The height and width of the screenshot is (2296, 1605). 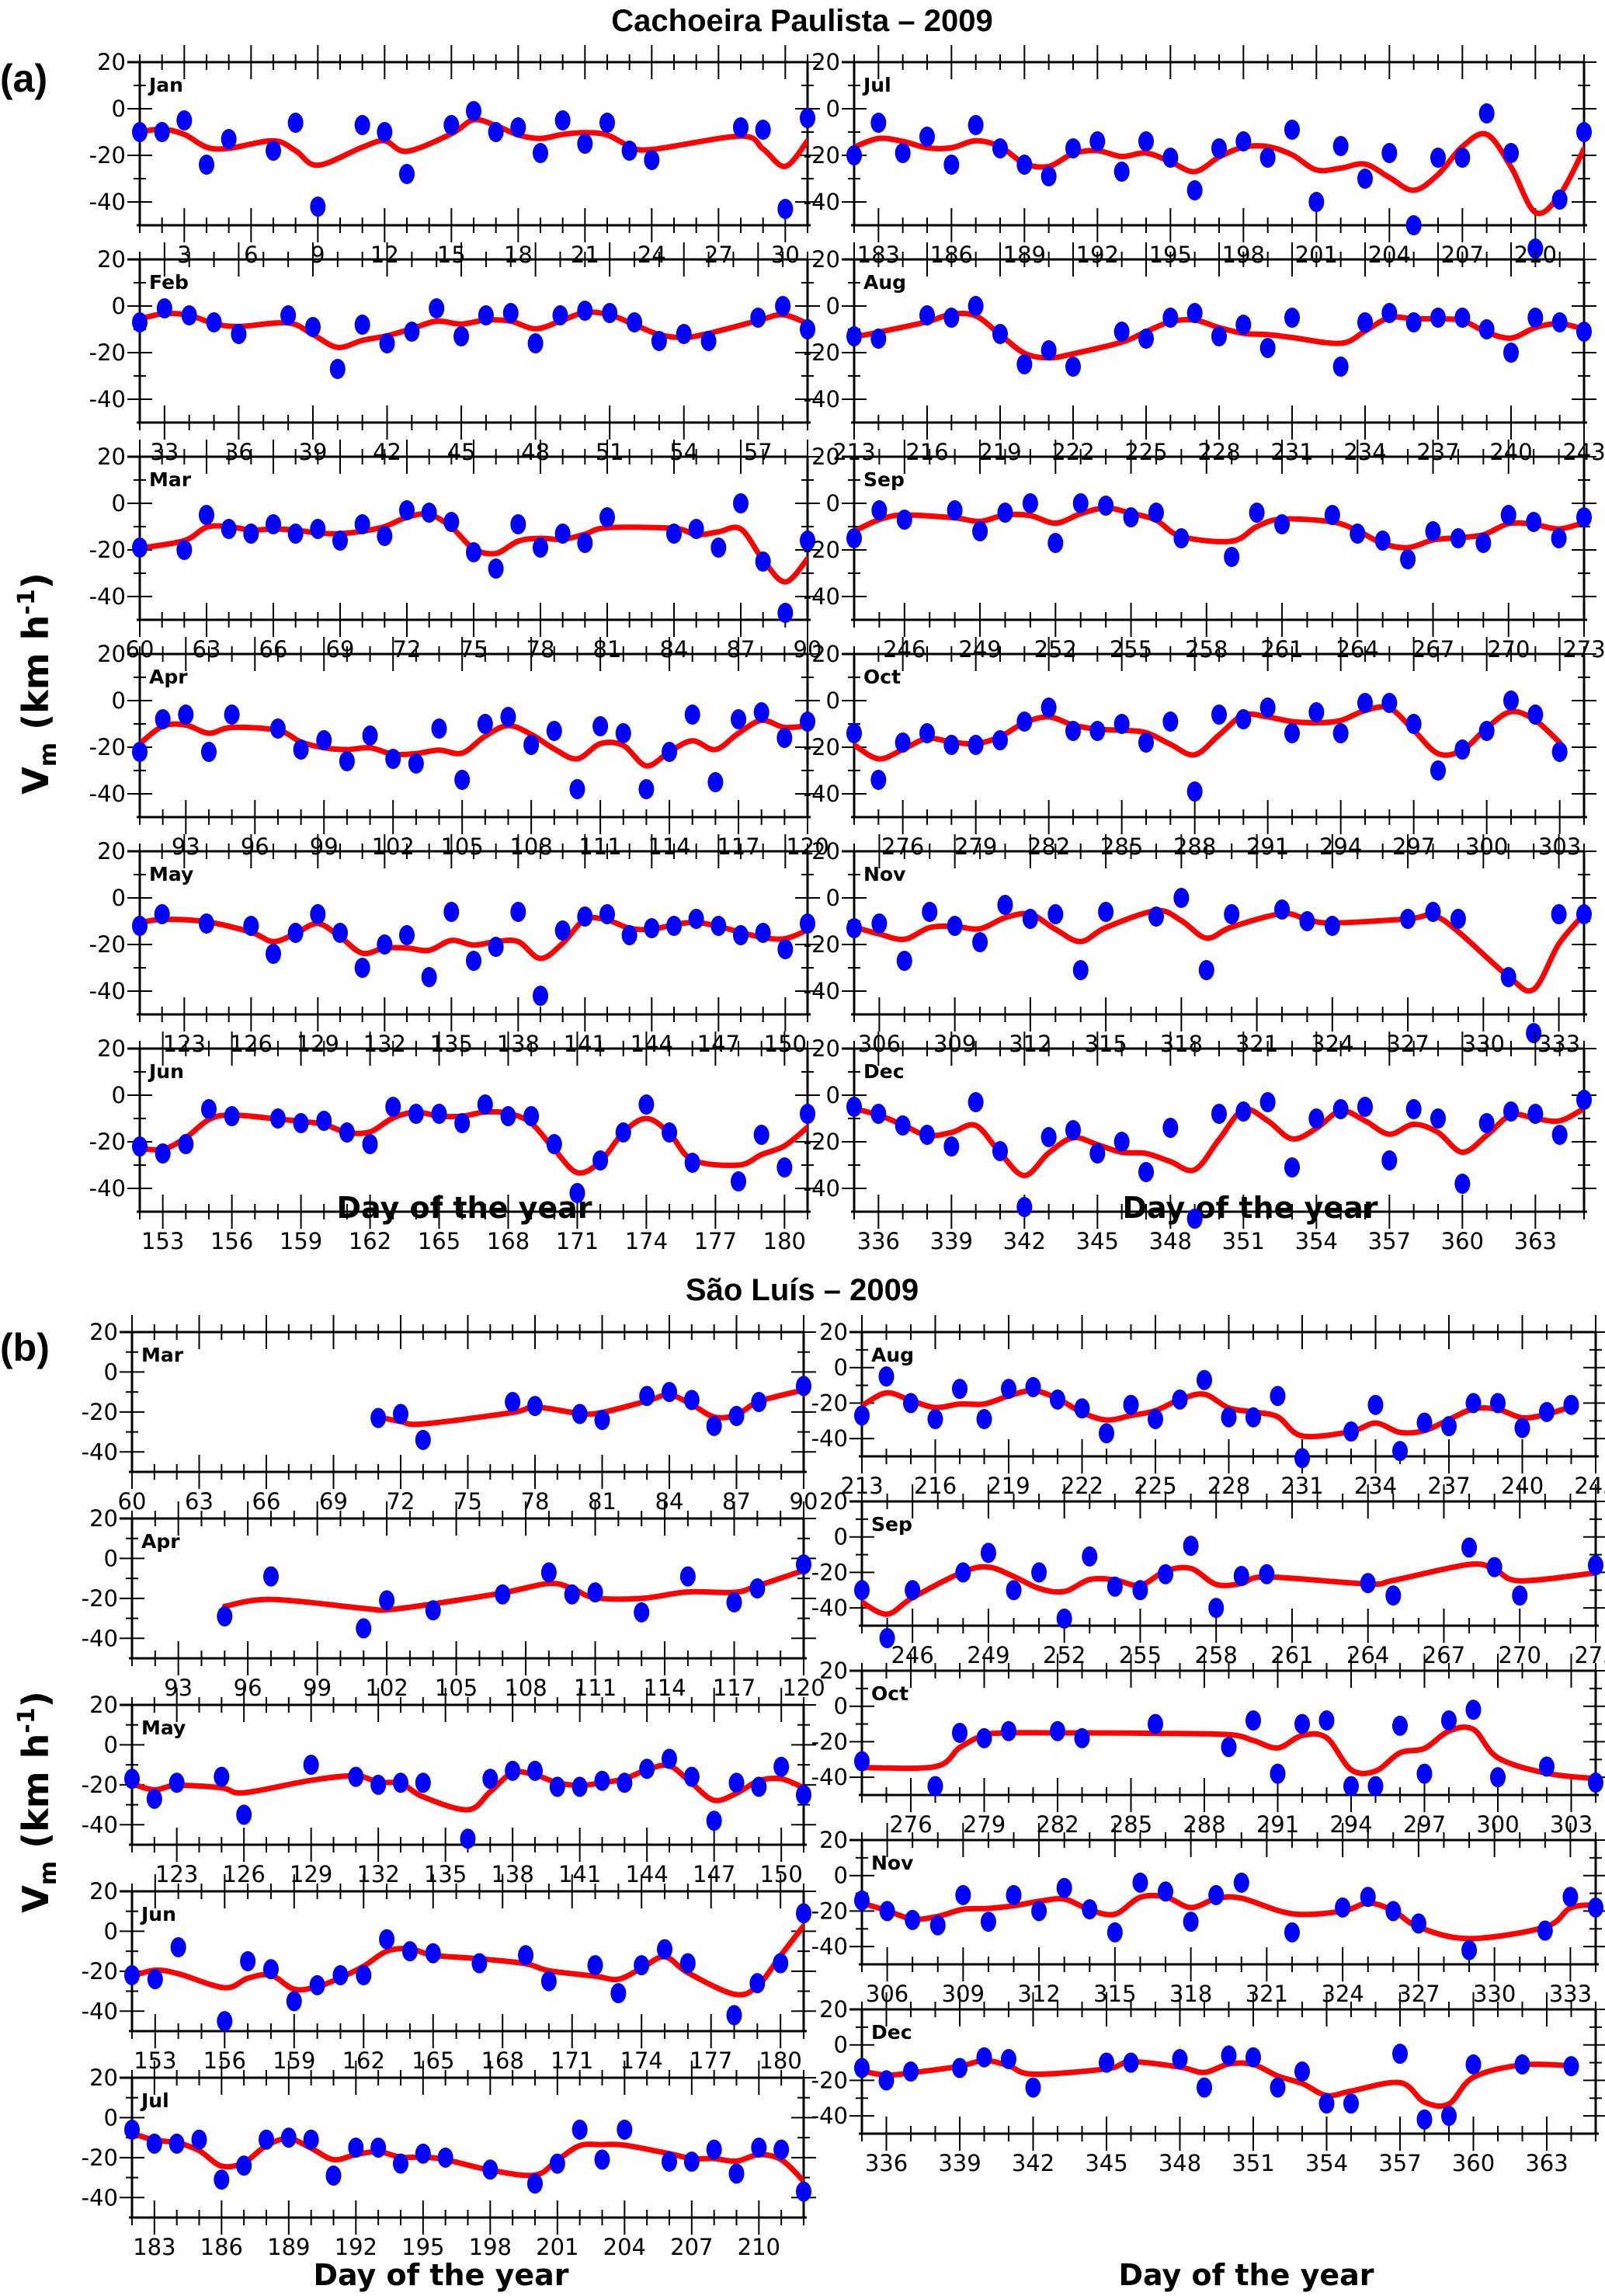 I want to click on x-tick-label: 297, so click(x=1424, y=1824).